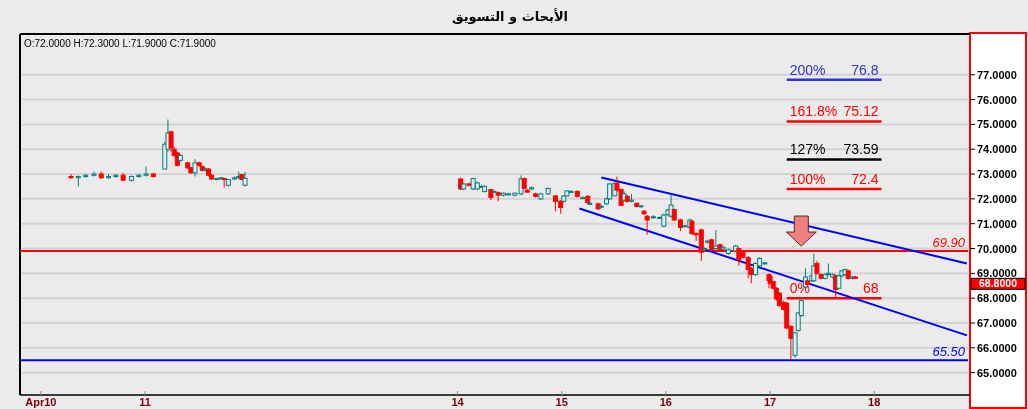  Describe the element at coordinates (561, 402) in the screenshot. I see `x-tick-label: 15` at that location.